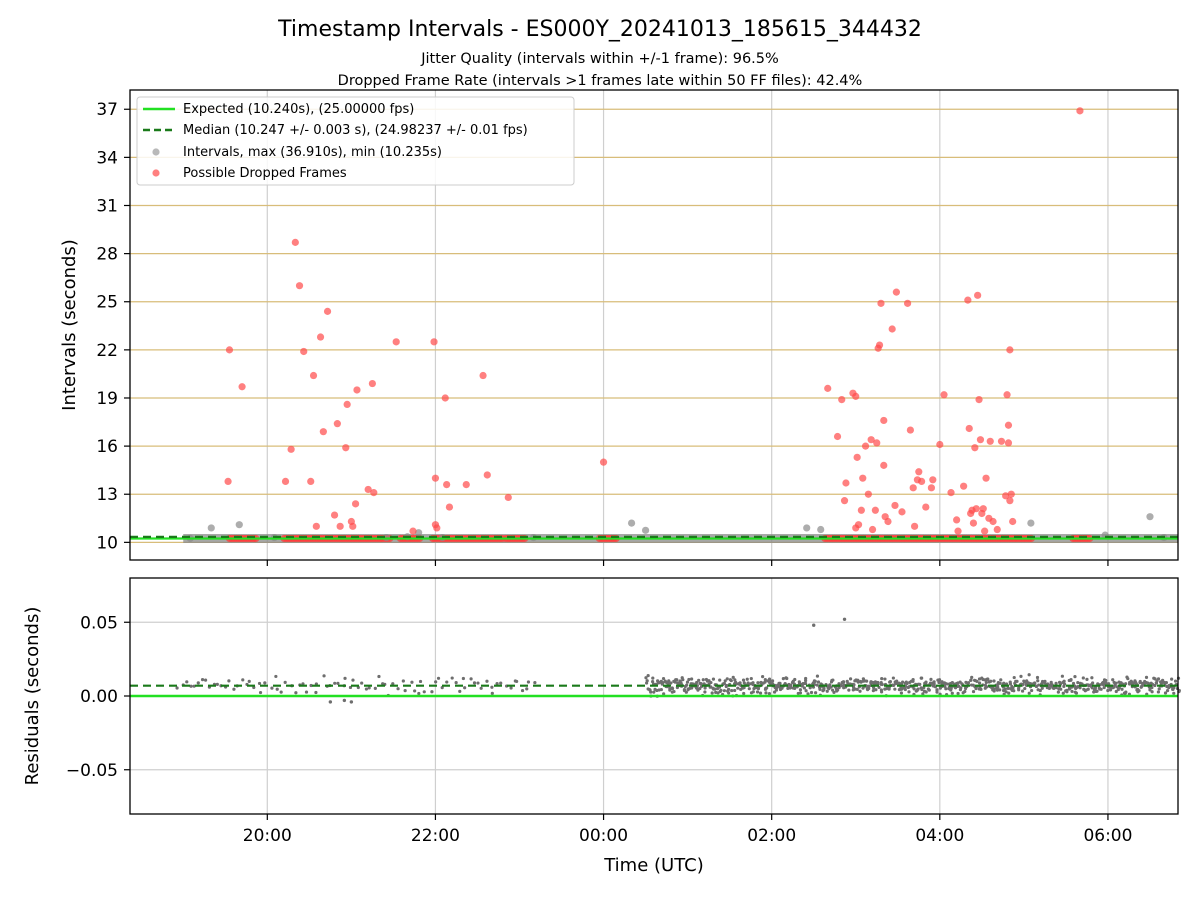 This screenshot has height=900, width=1200. I want to click on residual-reference-lines, so click(654, 691).